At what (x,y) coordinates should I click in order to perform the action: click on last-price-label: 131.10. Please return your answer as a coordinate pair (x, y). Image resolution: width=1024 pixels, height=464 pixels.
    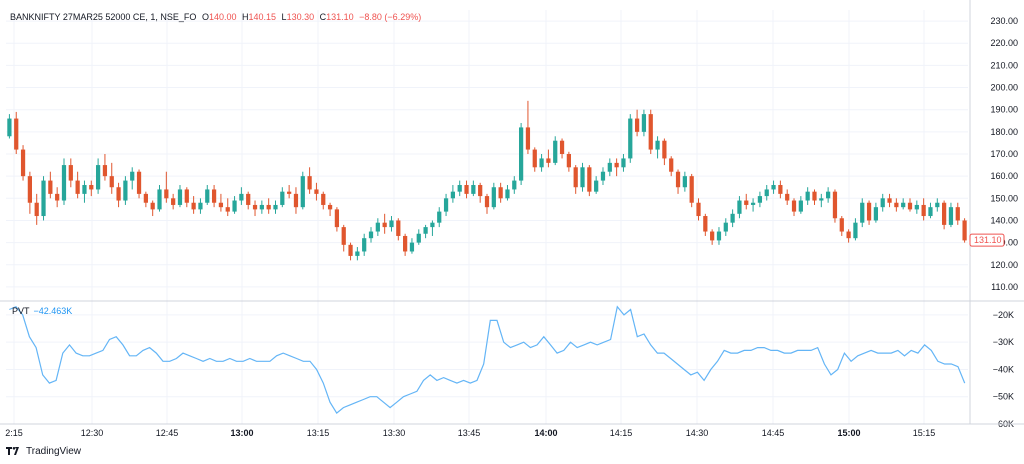
    Looking at the image, I should click on (988, 240).